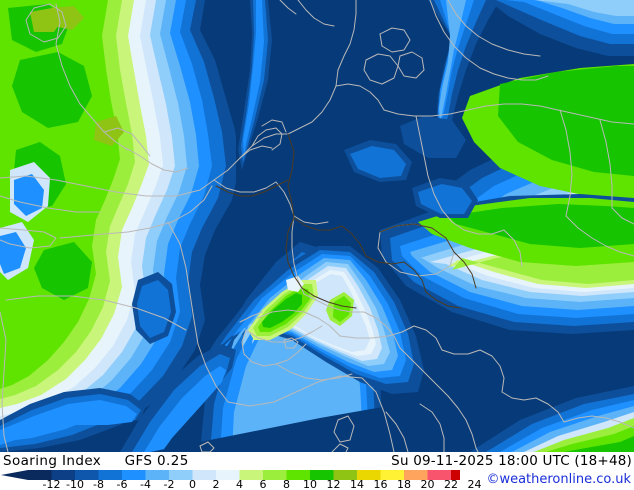  What do you see at coordinates (122, 484) in the screenshot?
I see `colorbar-tick-label: -6` at bounding box center [122, 484].